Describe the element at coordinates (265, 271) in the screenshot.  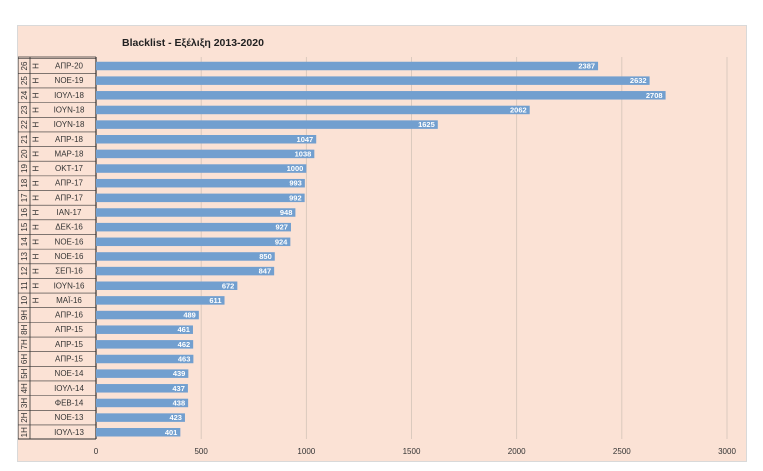
I see `data-label: 847` at that location.